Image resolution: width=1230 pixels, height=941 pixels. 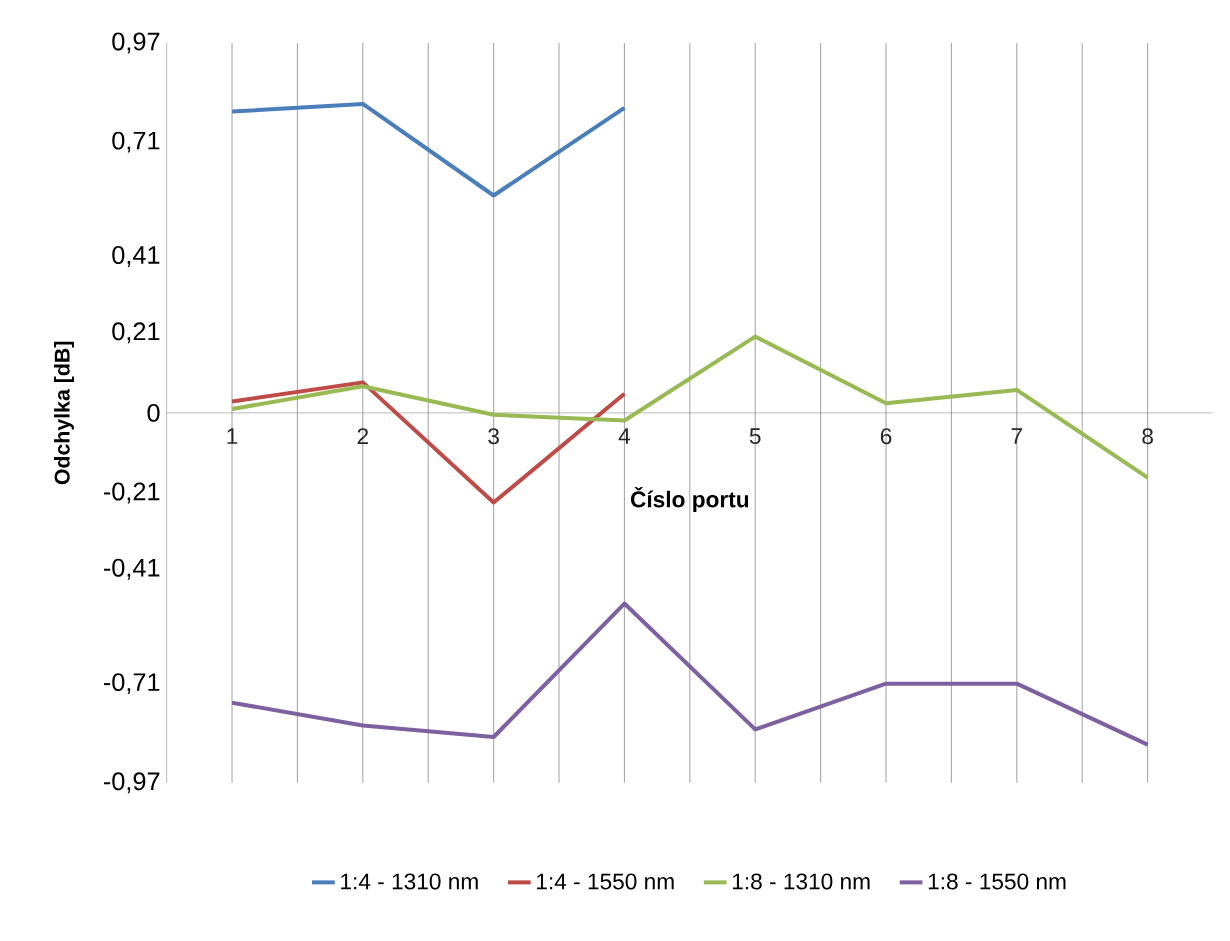 I want to click on legend-label: 1:8 - 1550 nm, so click(x=997, y=881).